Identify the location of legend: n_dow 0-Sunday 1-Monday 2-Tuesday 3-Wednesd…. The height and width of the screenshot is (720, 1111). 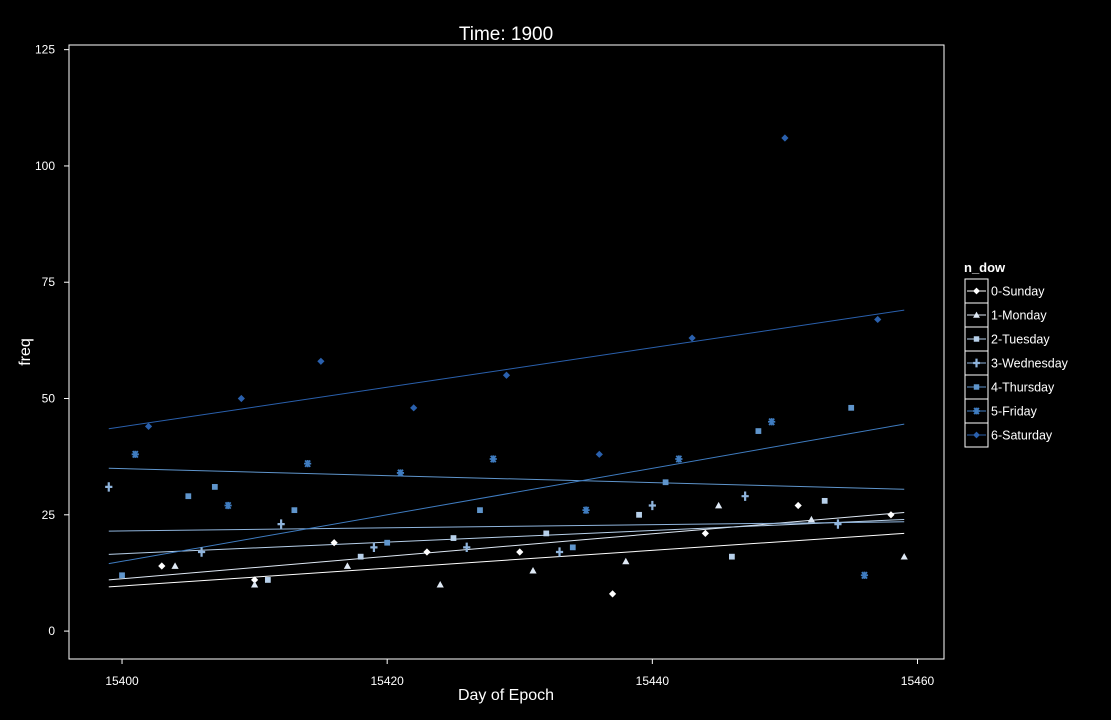
(1016, 354).